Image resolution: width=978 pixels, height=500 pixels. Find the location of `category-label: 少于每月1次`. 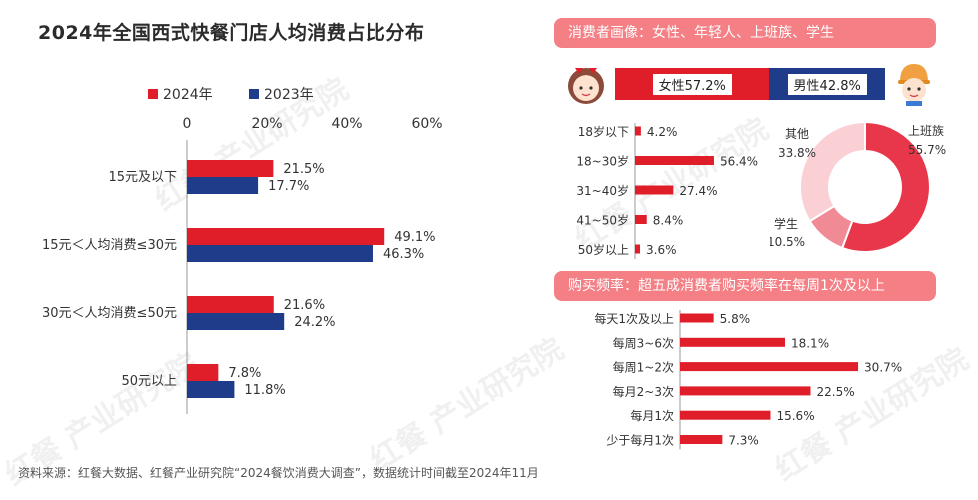

category-label: 少于每月1次 is located at coordinates (640, 440).